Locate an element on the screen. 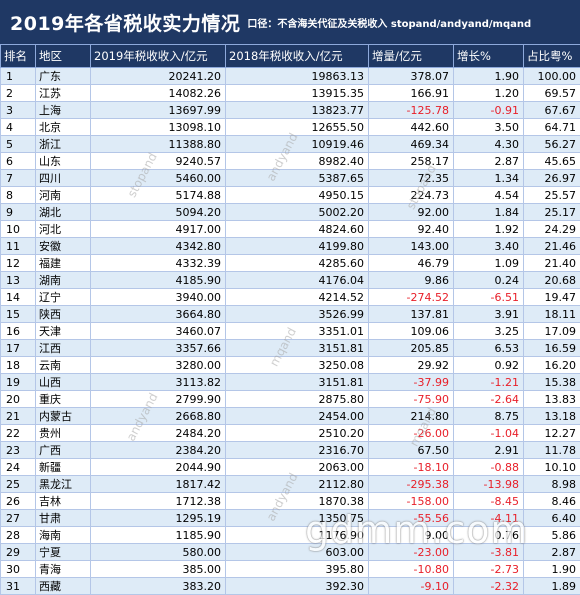  table-cell: 3357.66 is located at coordinates (158, 348).